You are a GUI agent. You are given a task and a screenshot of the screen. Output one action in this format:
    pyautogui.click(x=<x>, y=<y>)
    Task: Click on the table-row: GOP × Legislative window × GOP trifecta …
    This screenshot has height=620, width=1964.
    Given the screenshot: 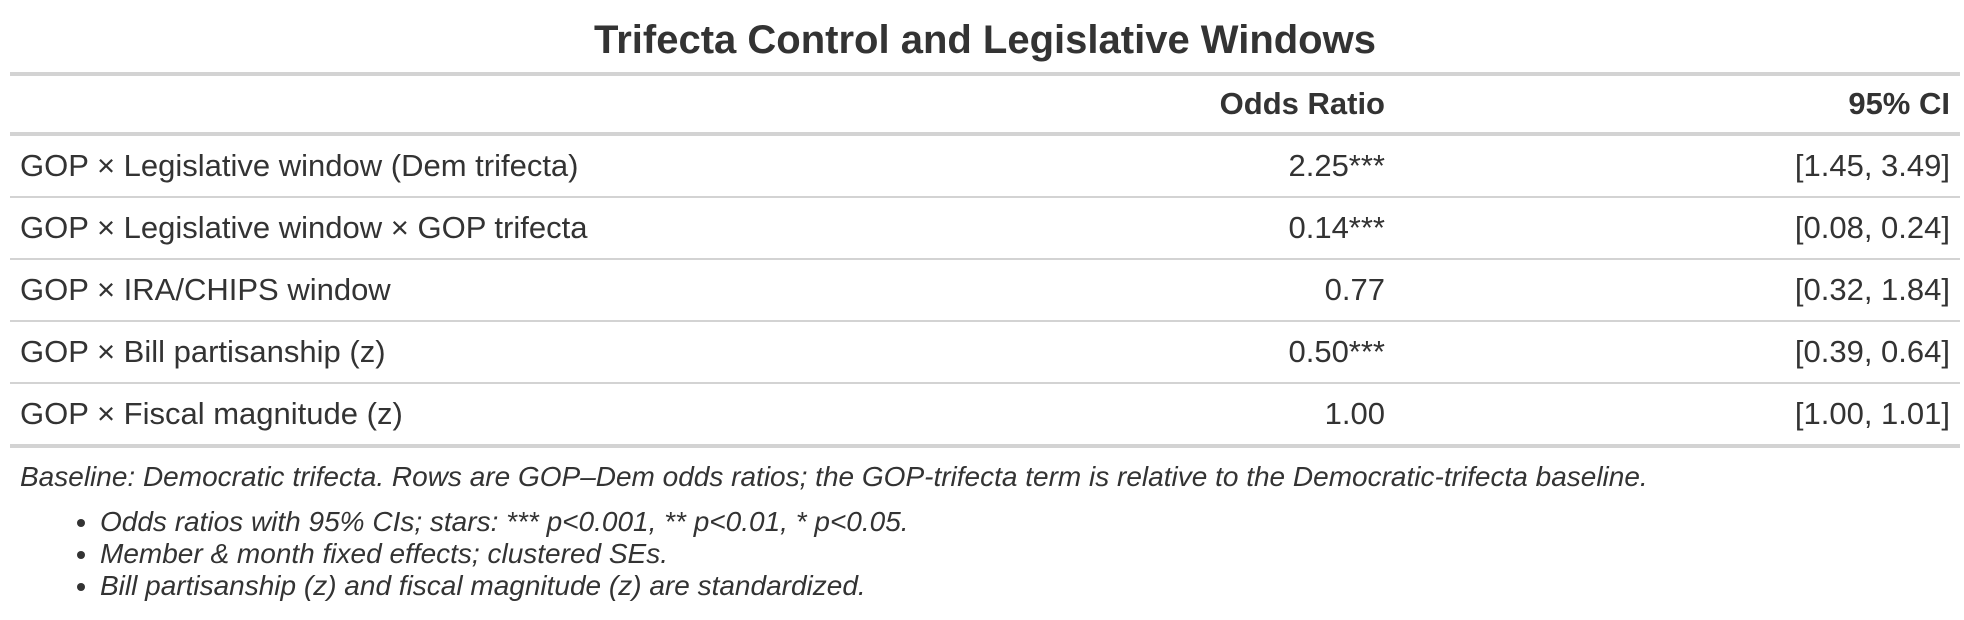 What is the action you would take?
    pyautogui.click(x=985, y=228)
    